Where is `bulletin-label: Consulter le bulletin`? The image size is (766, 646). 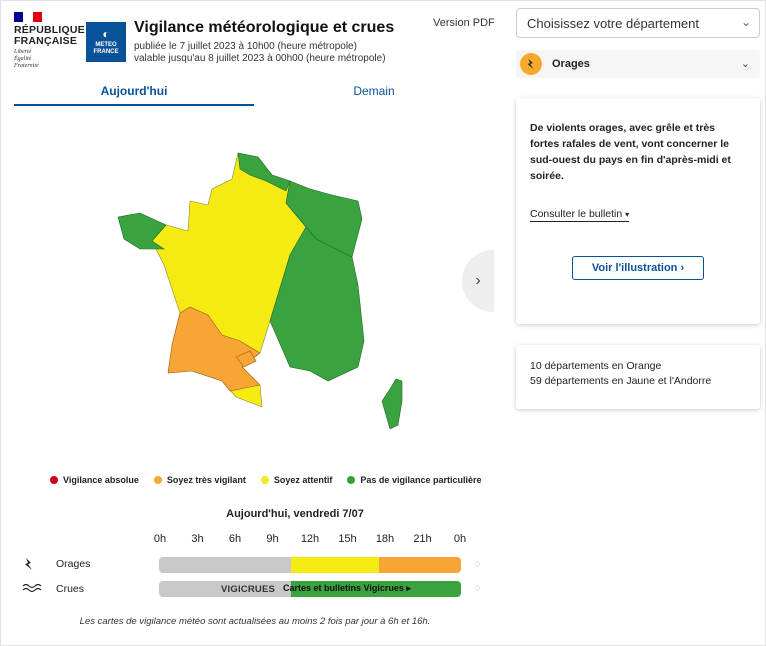 bulletin-label: Consulter le bulletin is located at coordinates (576, 214).